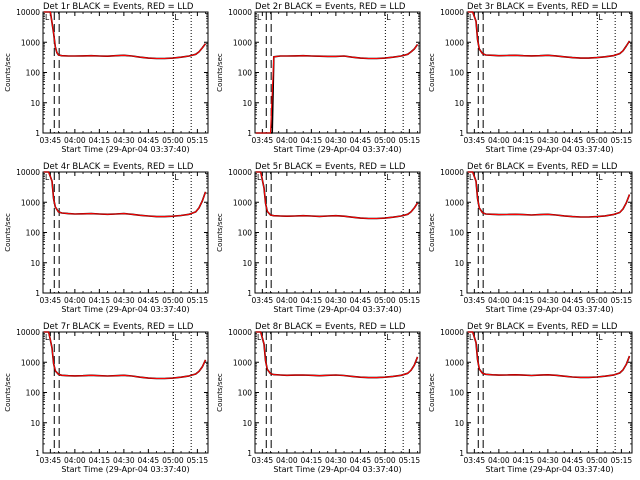 The height and width of the screenshot is (480, 640). I want to click on panel-title: Det 8r BLACK = Events, RED = LLD, so click(330, 327).